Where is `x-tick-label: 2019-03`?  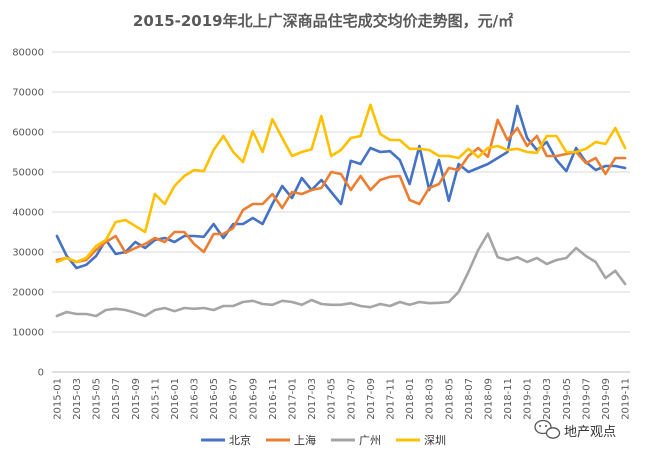
x-tick-label: 2019-03 is located at coordinates (547, 399).